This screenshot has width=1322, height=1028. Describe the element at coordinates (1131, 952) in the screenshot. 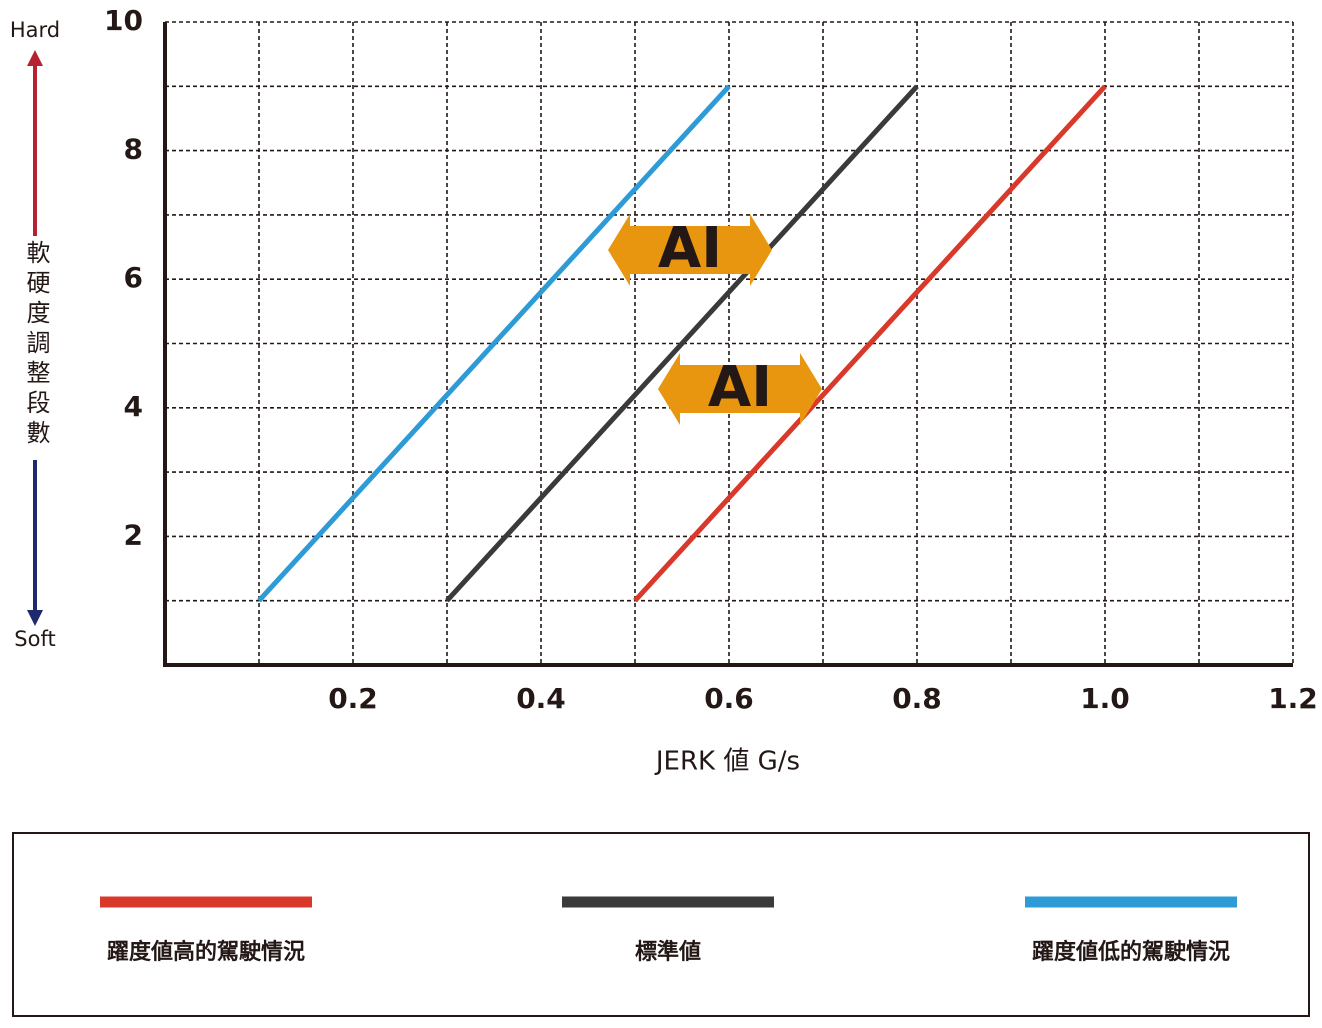

I see `legend-label: 躍度値低的駕駛情況` at that location.